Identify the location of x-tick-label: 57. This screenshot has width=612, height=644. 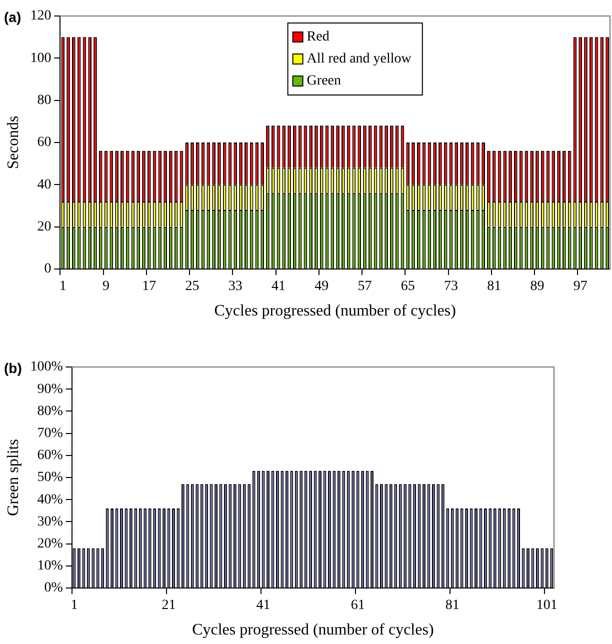
(365, 286).